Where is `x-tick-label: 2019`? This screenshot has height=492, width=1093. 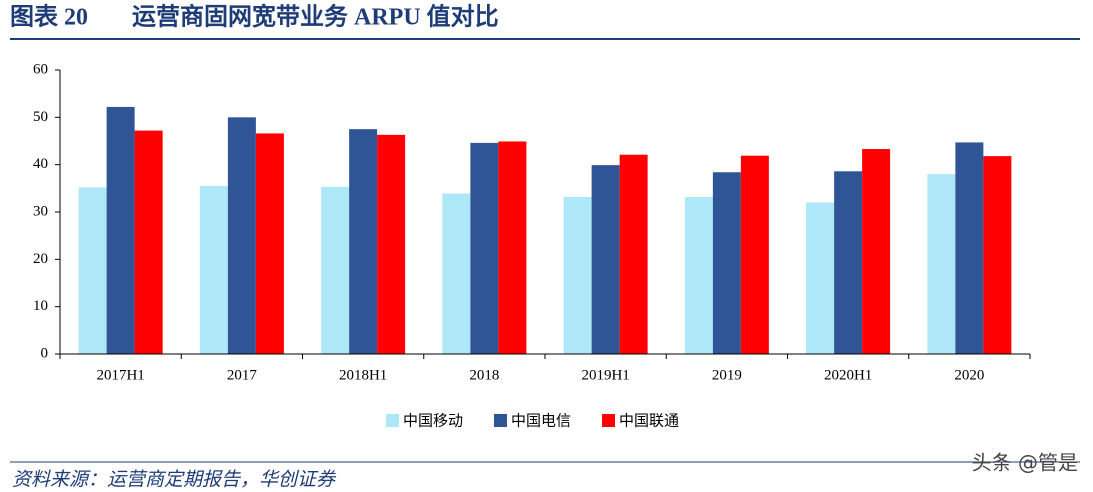
x-tick-label: 2019 is located at coordinates (727, 375).